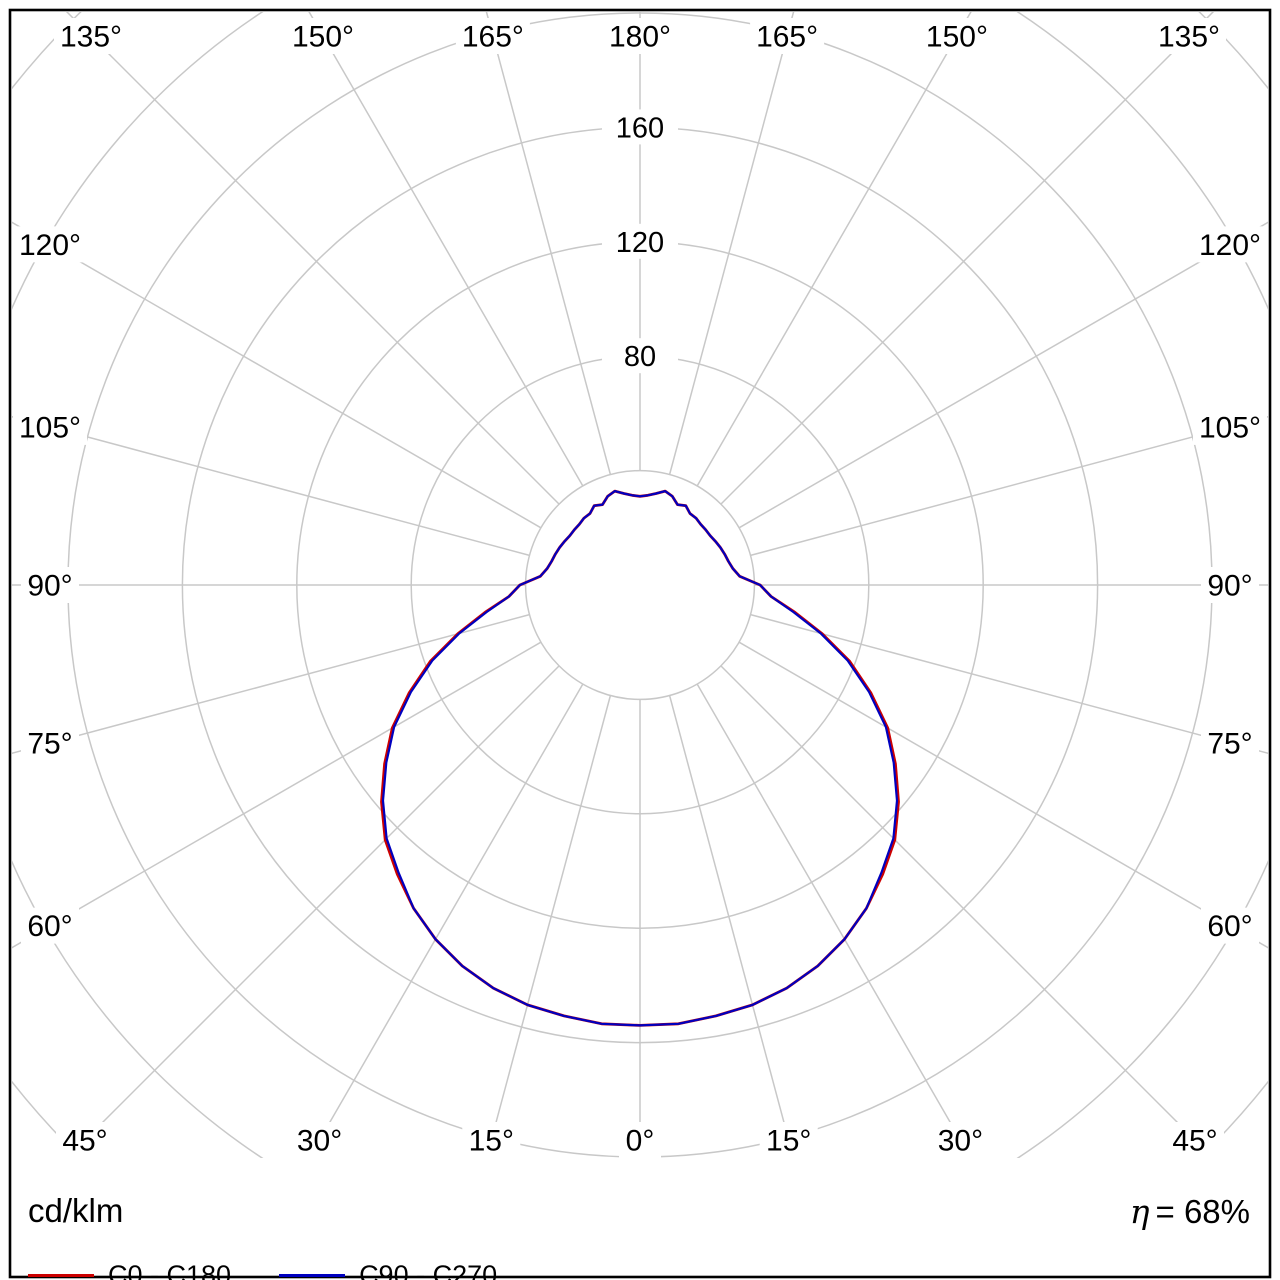  I want to click on eta-symbol: η, so click(1139, 1211).